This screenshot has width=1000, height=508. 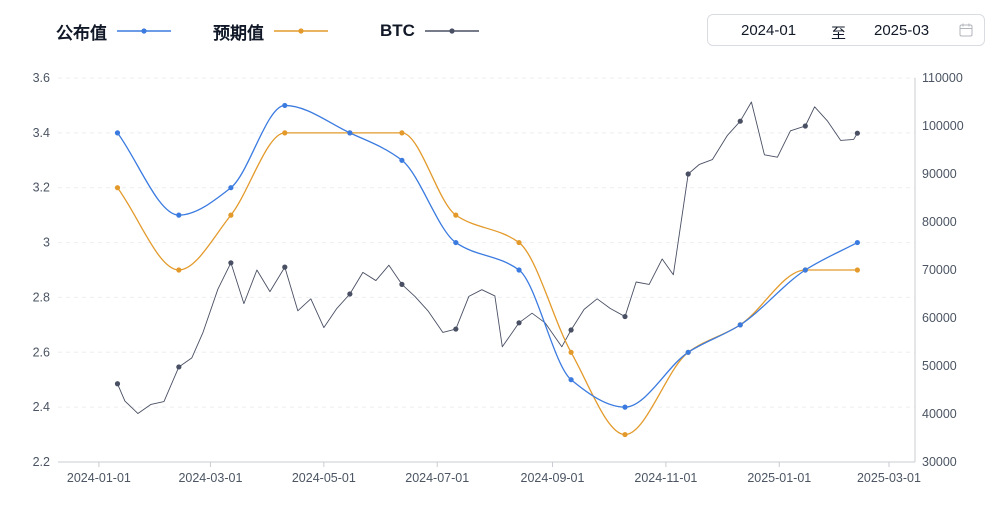 I want to click on y-left-tick-label: 3, so click(x=46, y=243).